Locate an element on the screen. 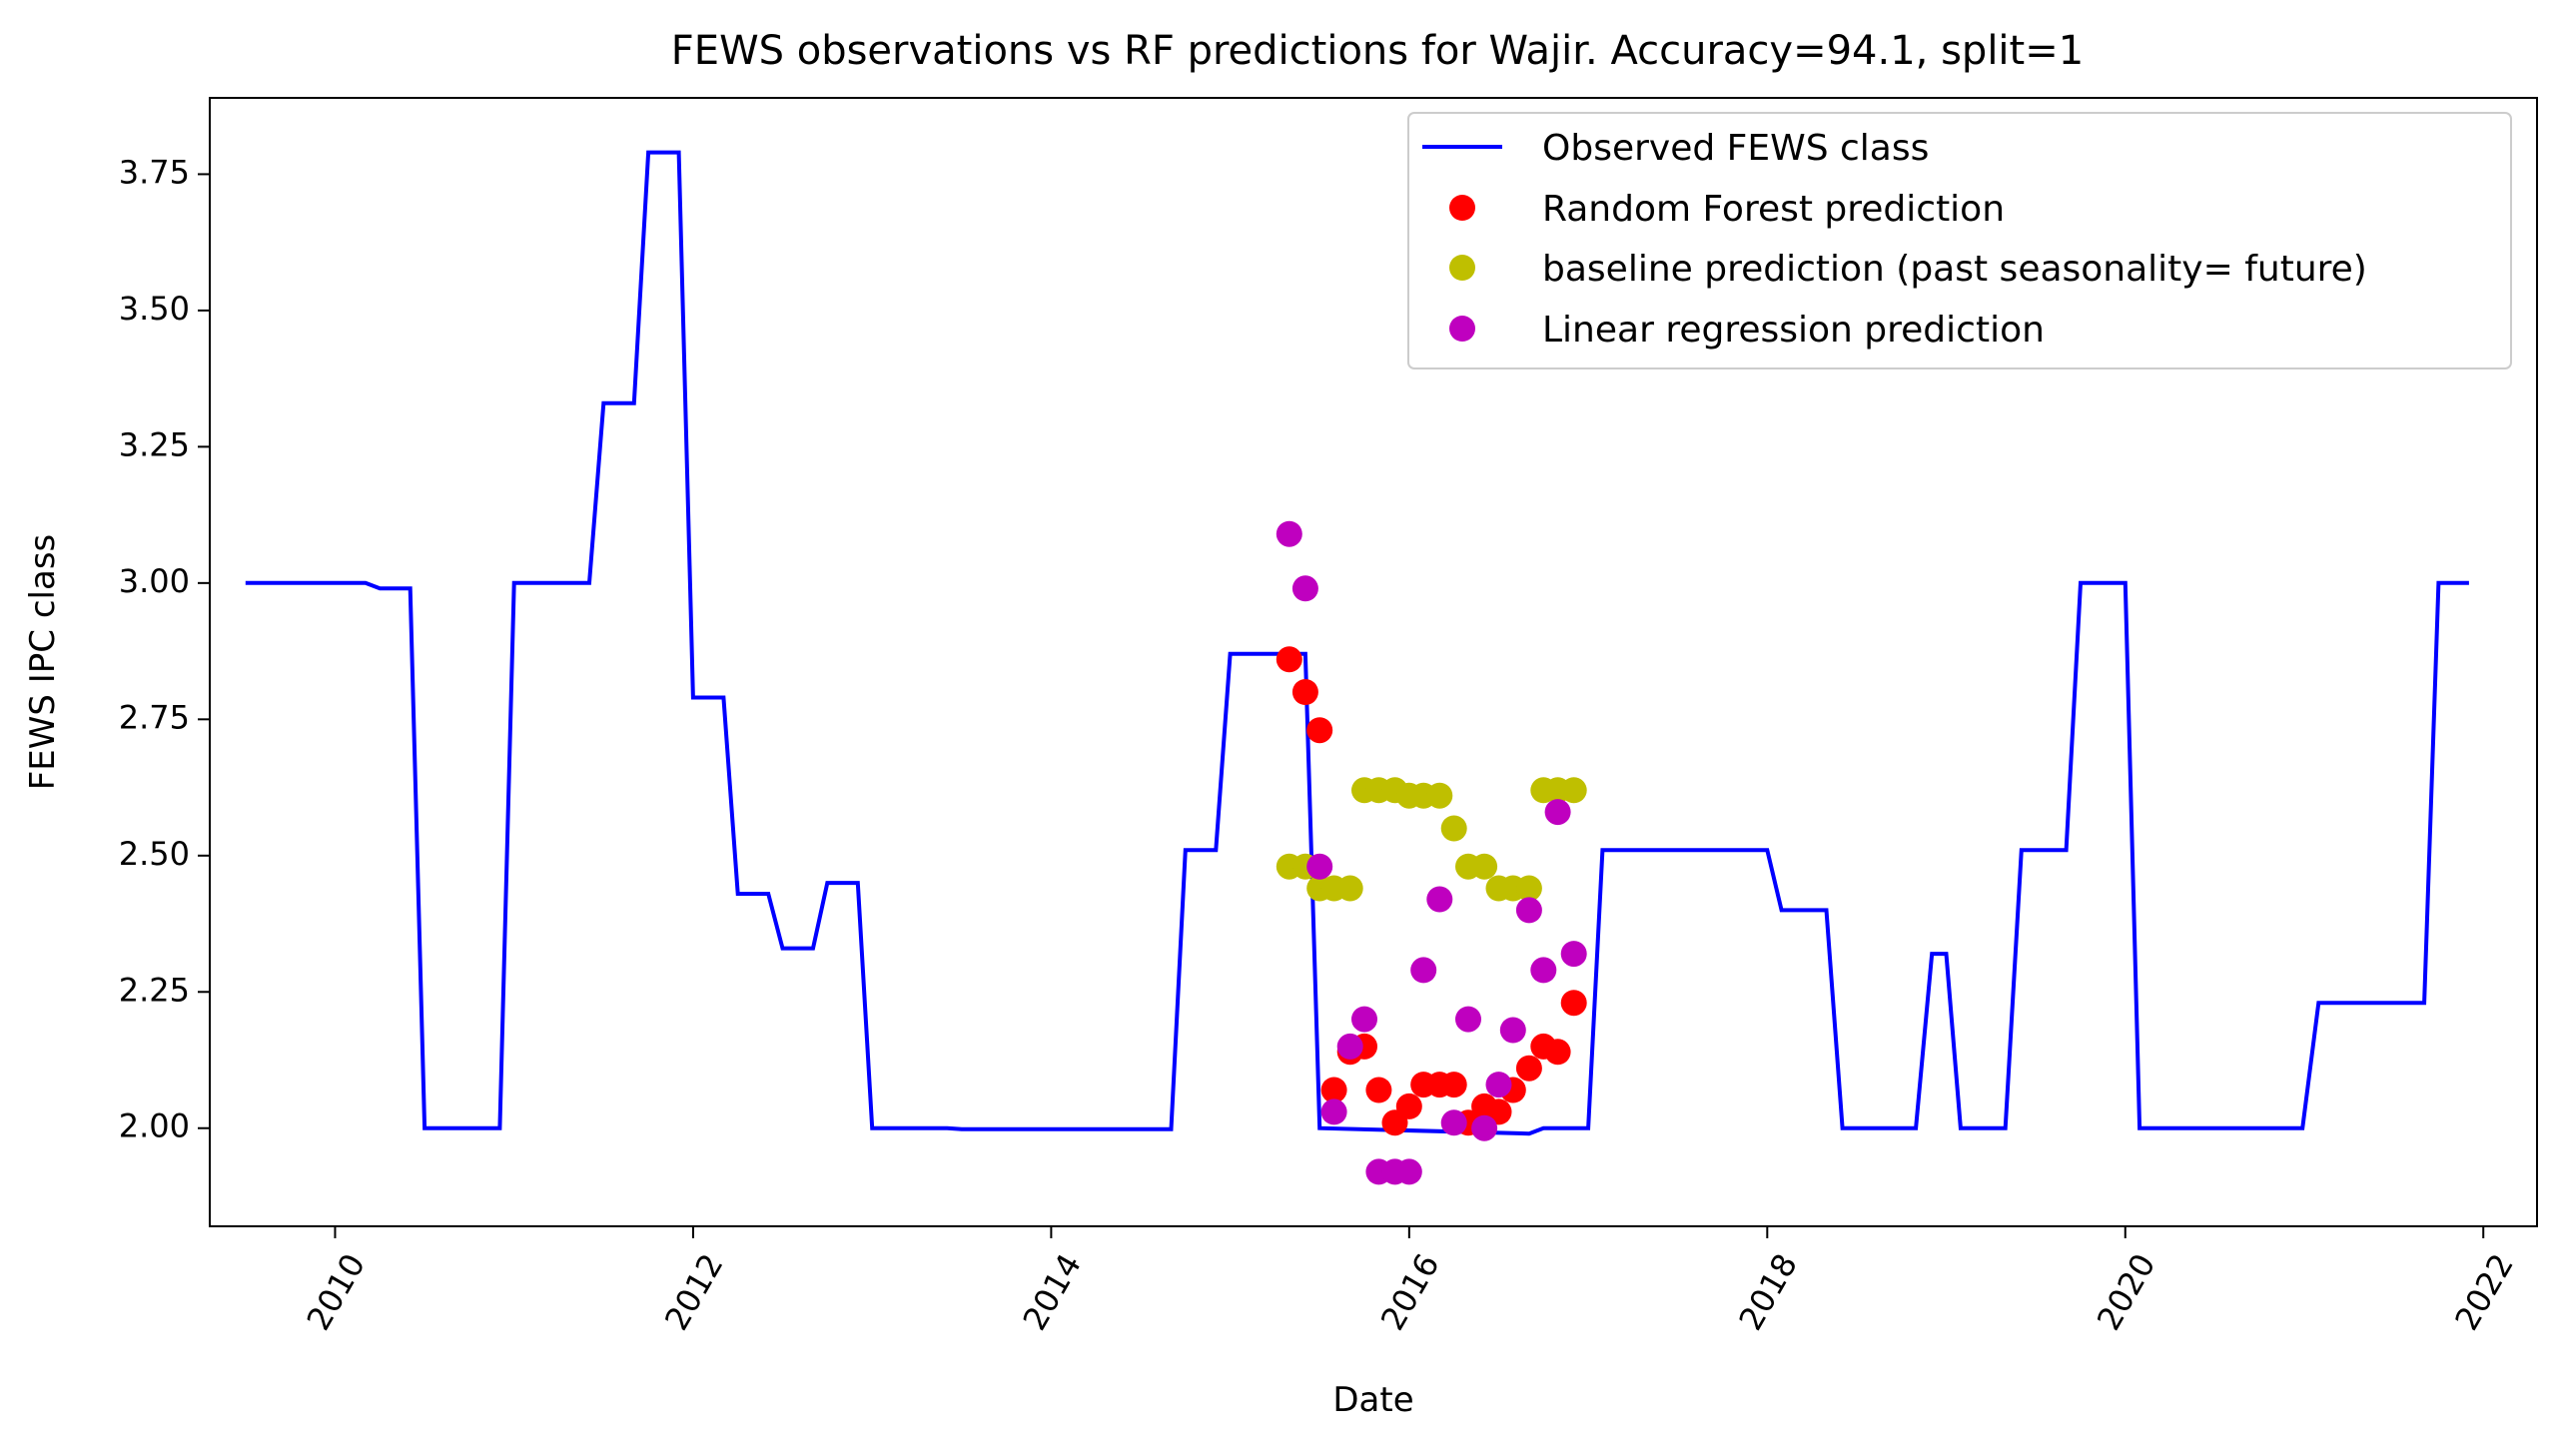 The width and height of the screenshot is (2560, 1456). y-tick-label: 3.50 is located at coordinates (154, 309).